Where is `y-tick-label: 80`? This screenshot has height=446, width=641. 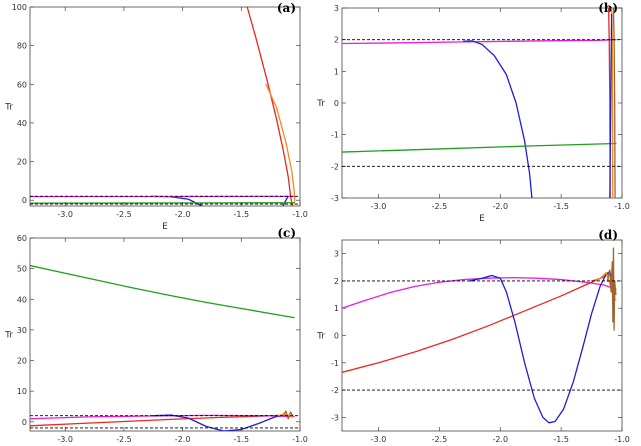 y-tick-label: 80 is located at coordinates (22, 46).